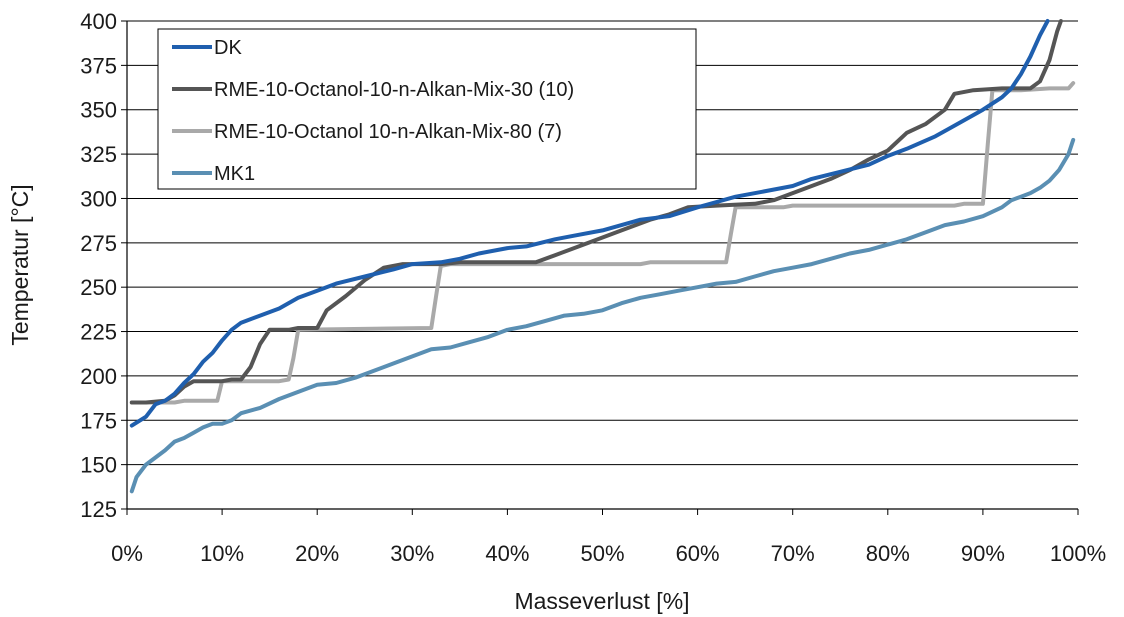 The image size is (1124, 617). I want to click on x-tick-labels: 0% 10% 20% 30% 40% 50% 60% 70% 80% 90% 100%, so click(608, 553).